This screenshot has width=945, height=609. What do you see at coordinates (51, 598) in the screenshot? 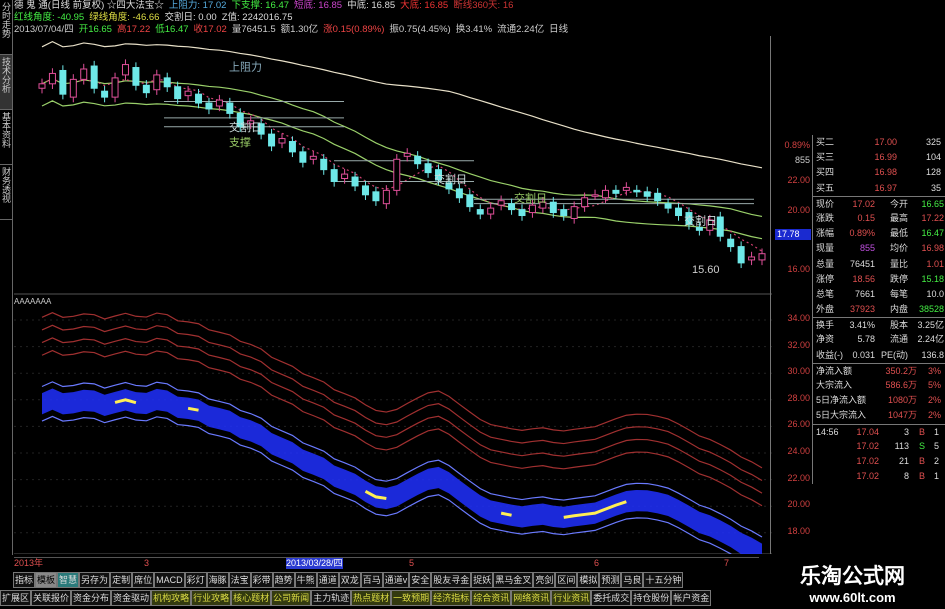
I see `info-tab: 关联报价` at bounding box center [51, 598].